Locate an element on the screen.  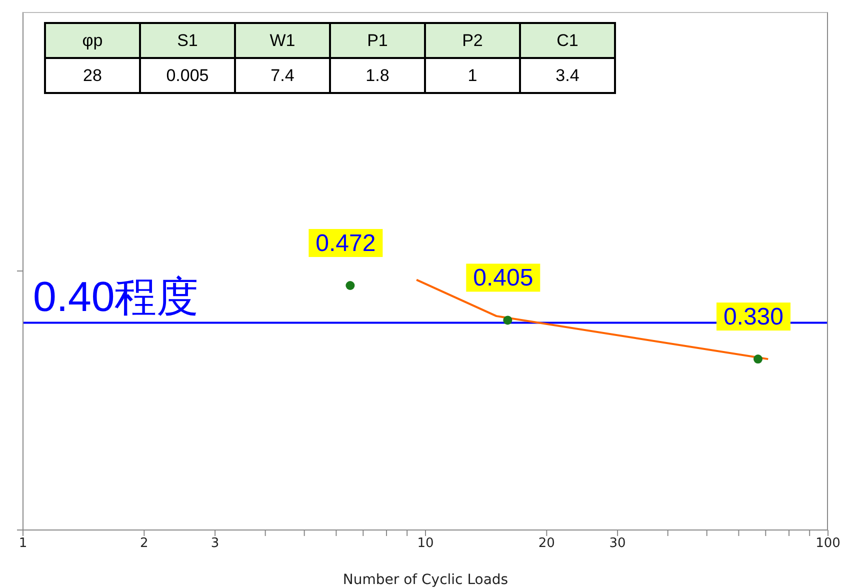
x-tick-label: 100 is located at coordinates (828, 544).